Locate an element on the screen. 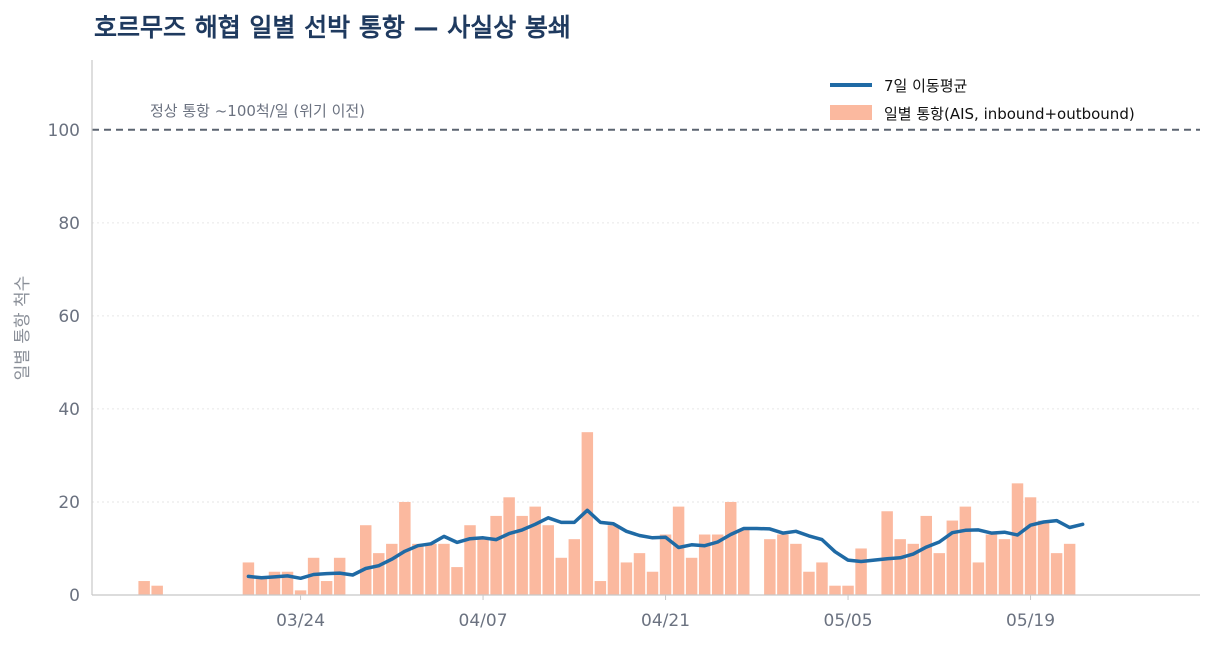 This screenshot has height=645, width=1215. moving-average-series is located at coordinates (665, 544).